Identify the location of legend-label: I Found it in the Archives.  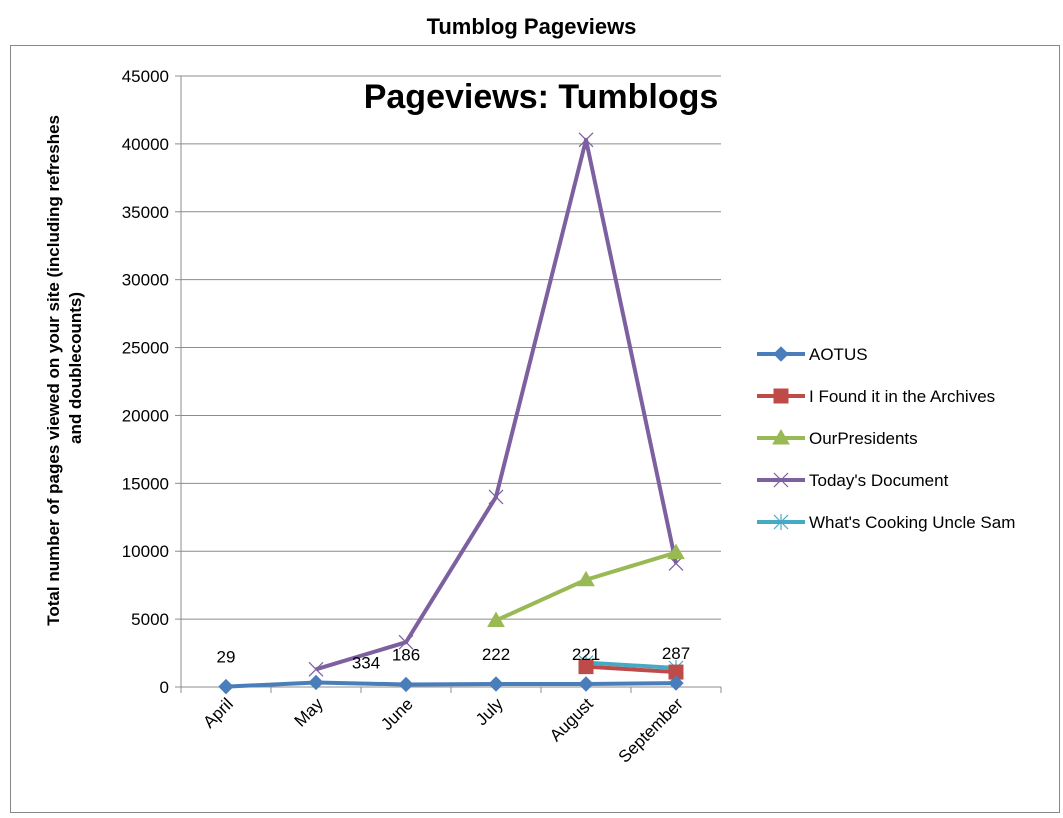
(902, 396).